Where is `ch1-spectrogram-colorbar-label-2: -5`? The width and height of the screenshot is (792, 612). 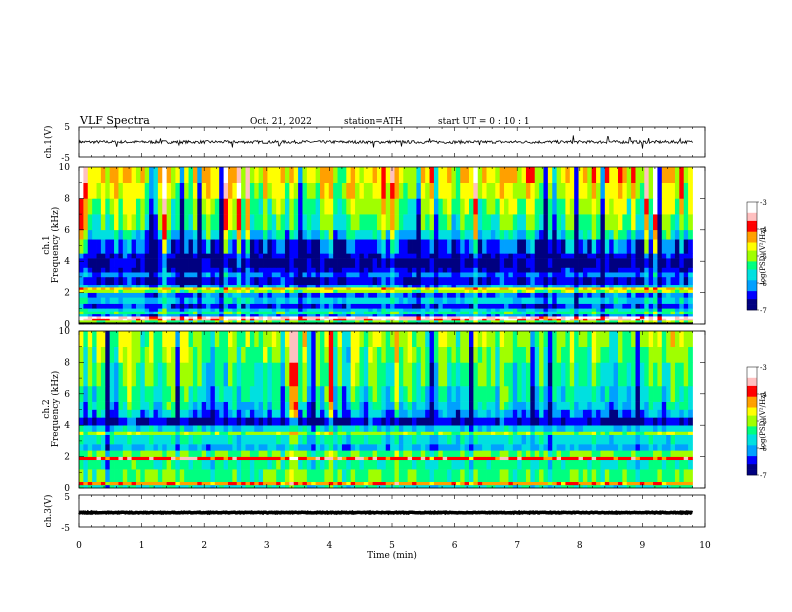 ch1-spectrogram-colorbar-label-2: -5 is located at coordinates (763, 257).